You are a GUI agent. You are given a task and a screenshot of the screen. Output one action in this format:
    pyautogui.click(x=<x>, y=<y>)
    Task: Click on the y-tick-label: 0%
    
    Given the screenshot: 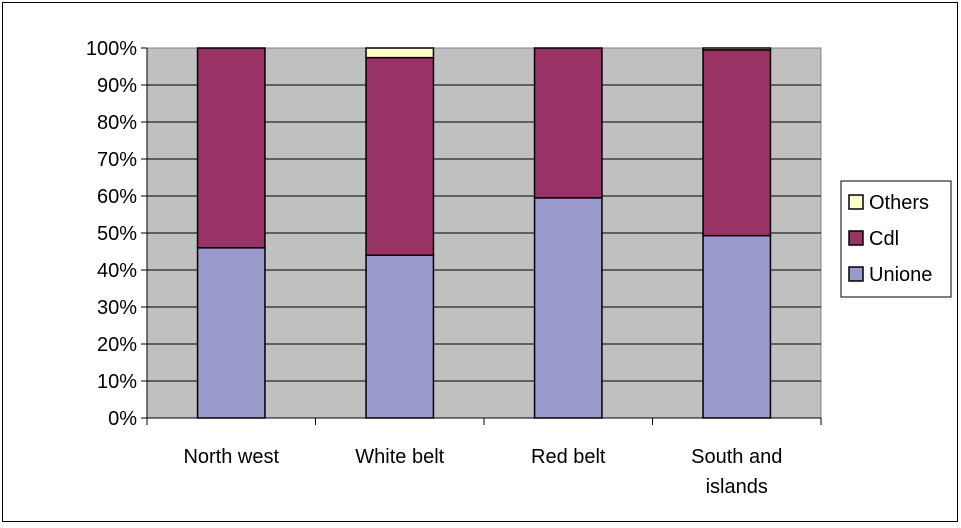 What is the action you would take?
    pyautogui.click(x=122, y=419)
    